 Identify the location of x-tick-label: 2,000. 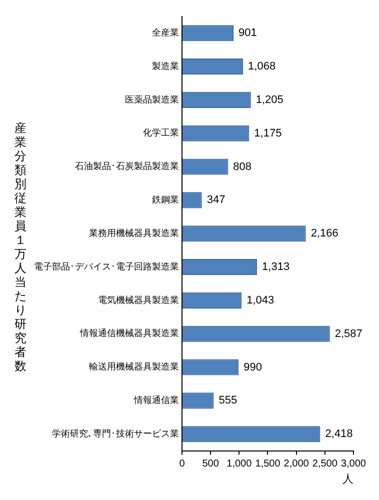
(297, 464).